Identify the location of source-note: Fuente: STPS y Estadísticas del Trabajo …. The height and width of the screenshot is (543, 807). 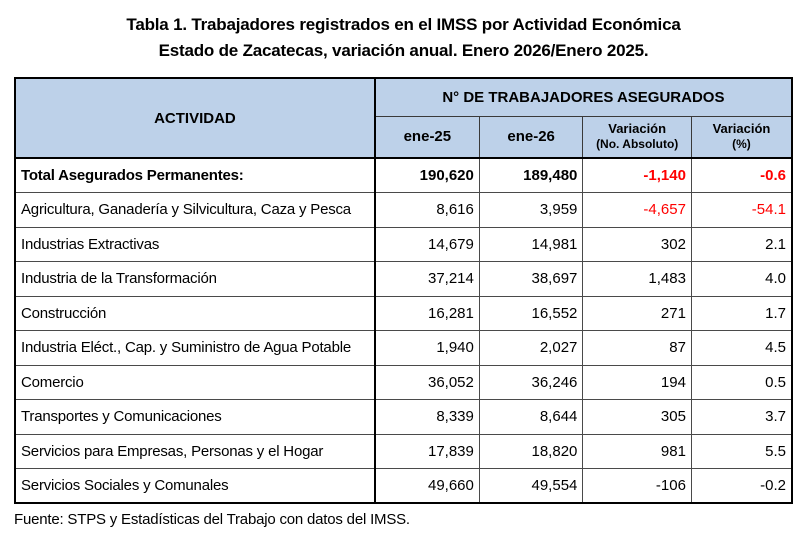
(212, 519).